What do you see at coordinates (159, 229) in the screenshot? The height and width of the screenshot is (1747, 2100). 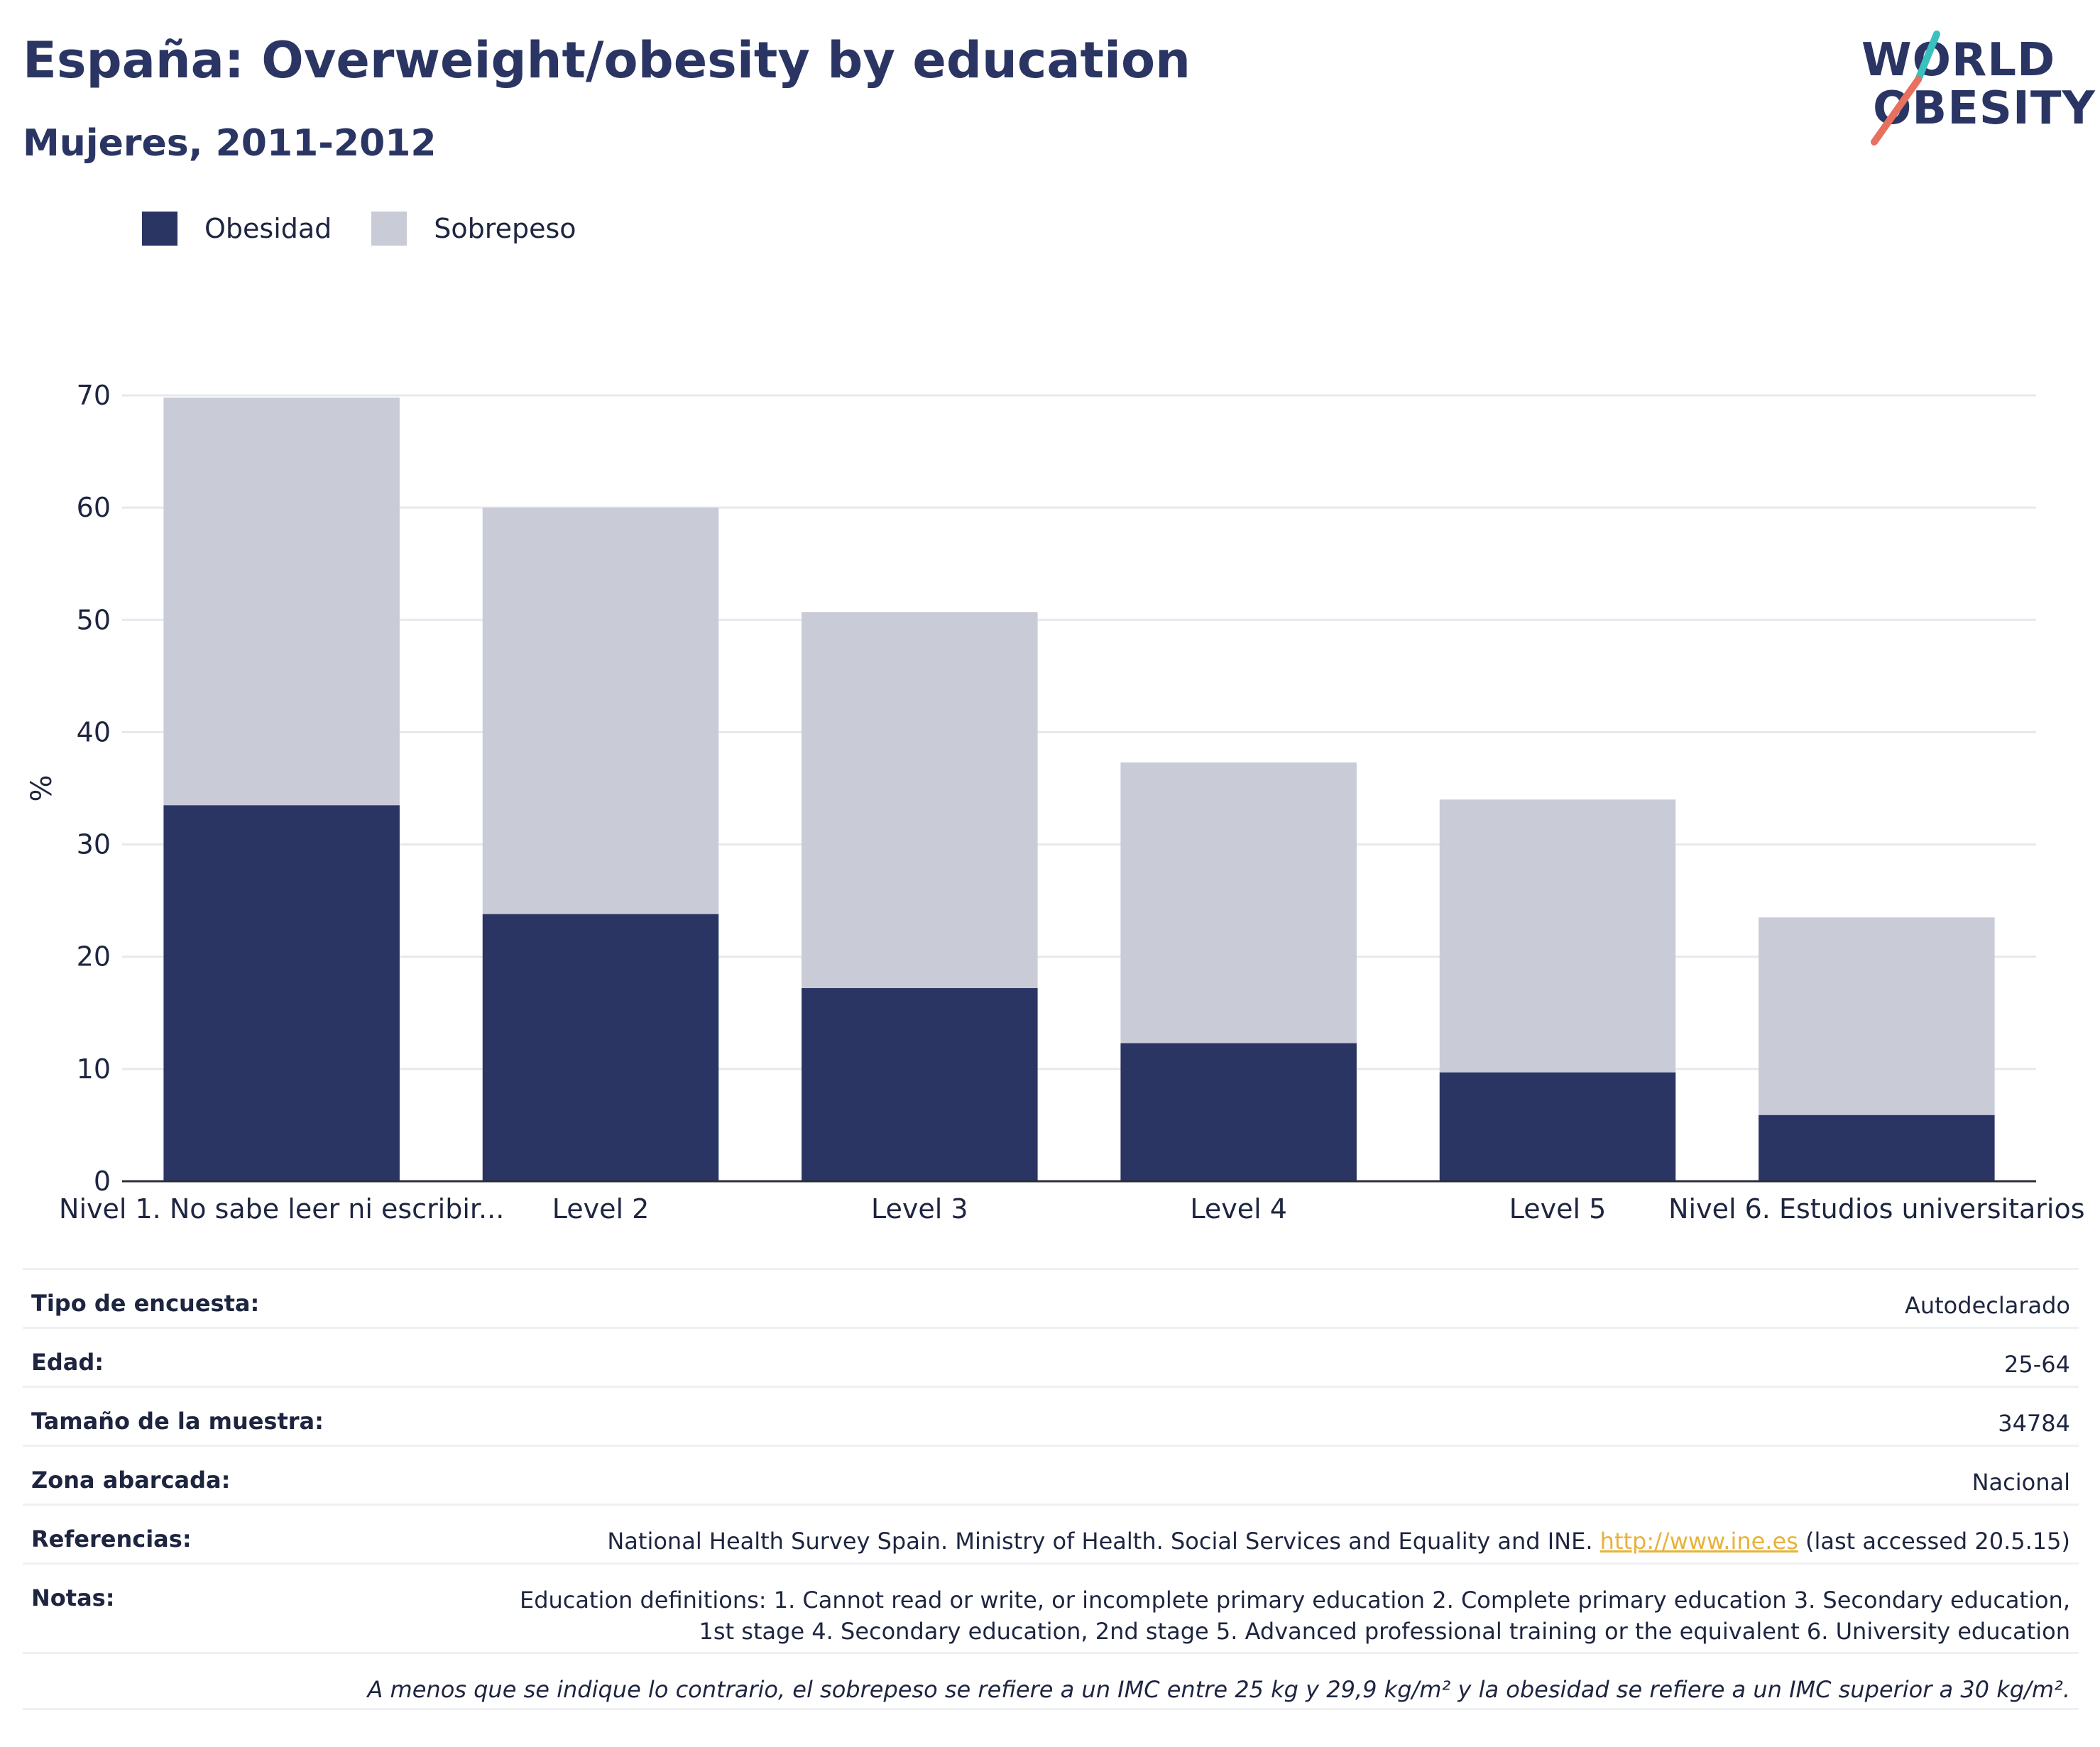 I see `legend-swatch-obesidad` at bounding box center [159, 229].